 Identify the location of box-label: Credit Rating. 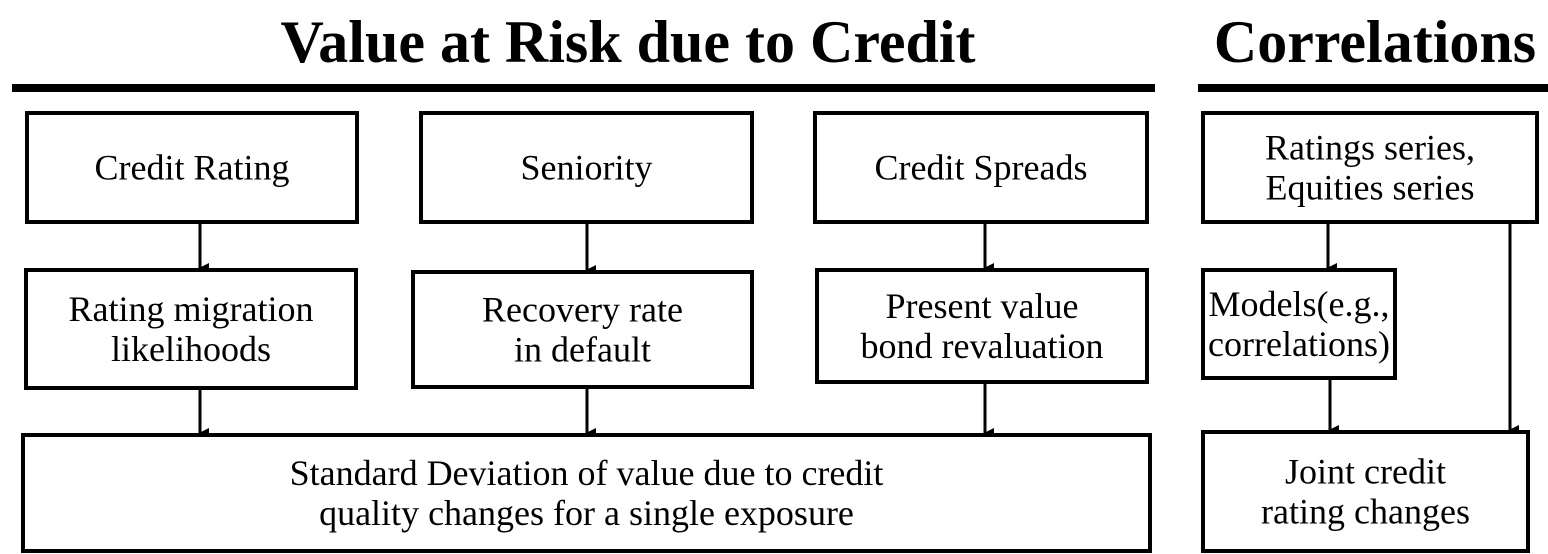
(192, 168).